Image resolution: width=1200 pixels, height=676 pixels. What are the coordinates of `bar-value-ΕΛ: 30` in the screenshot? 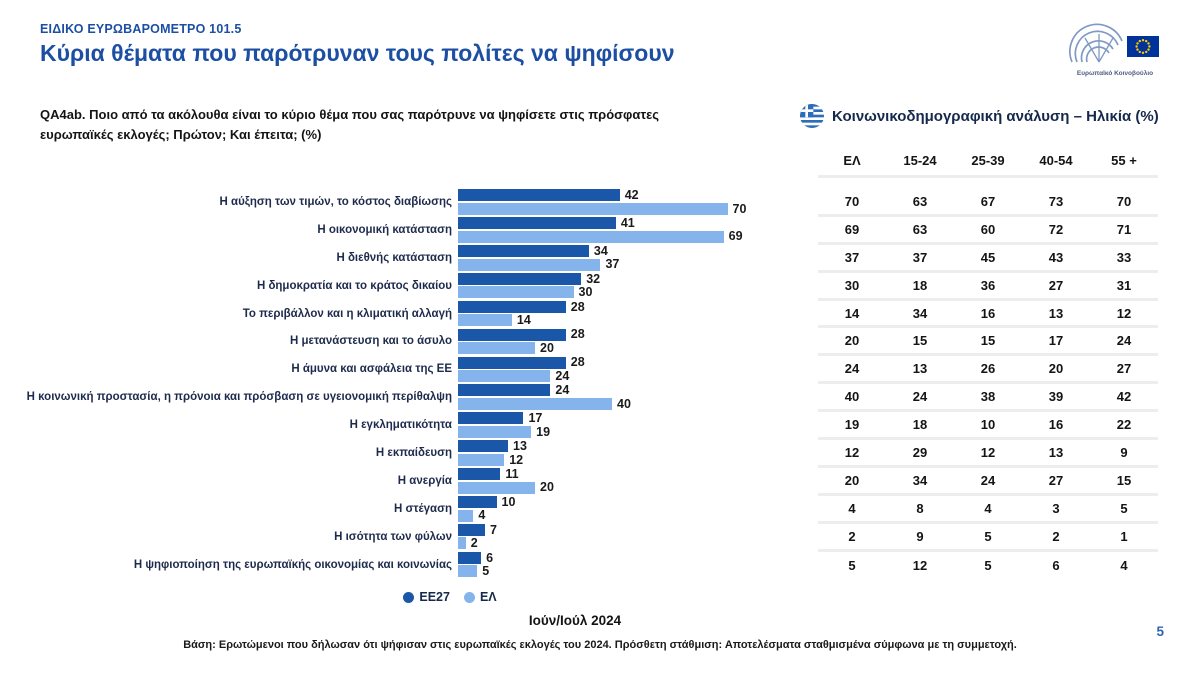 It's located at (585, 292).